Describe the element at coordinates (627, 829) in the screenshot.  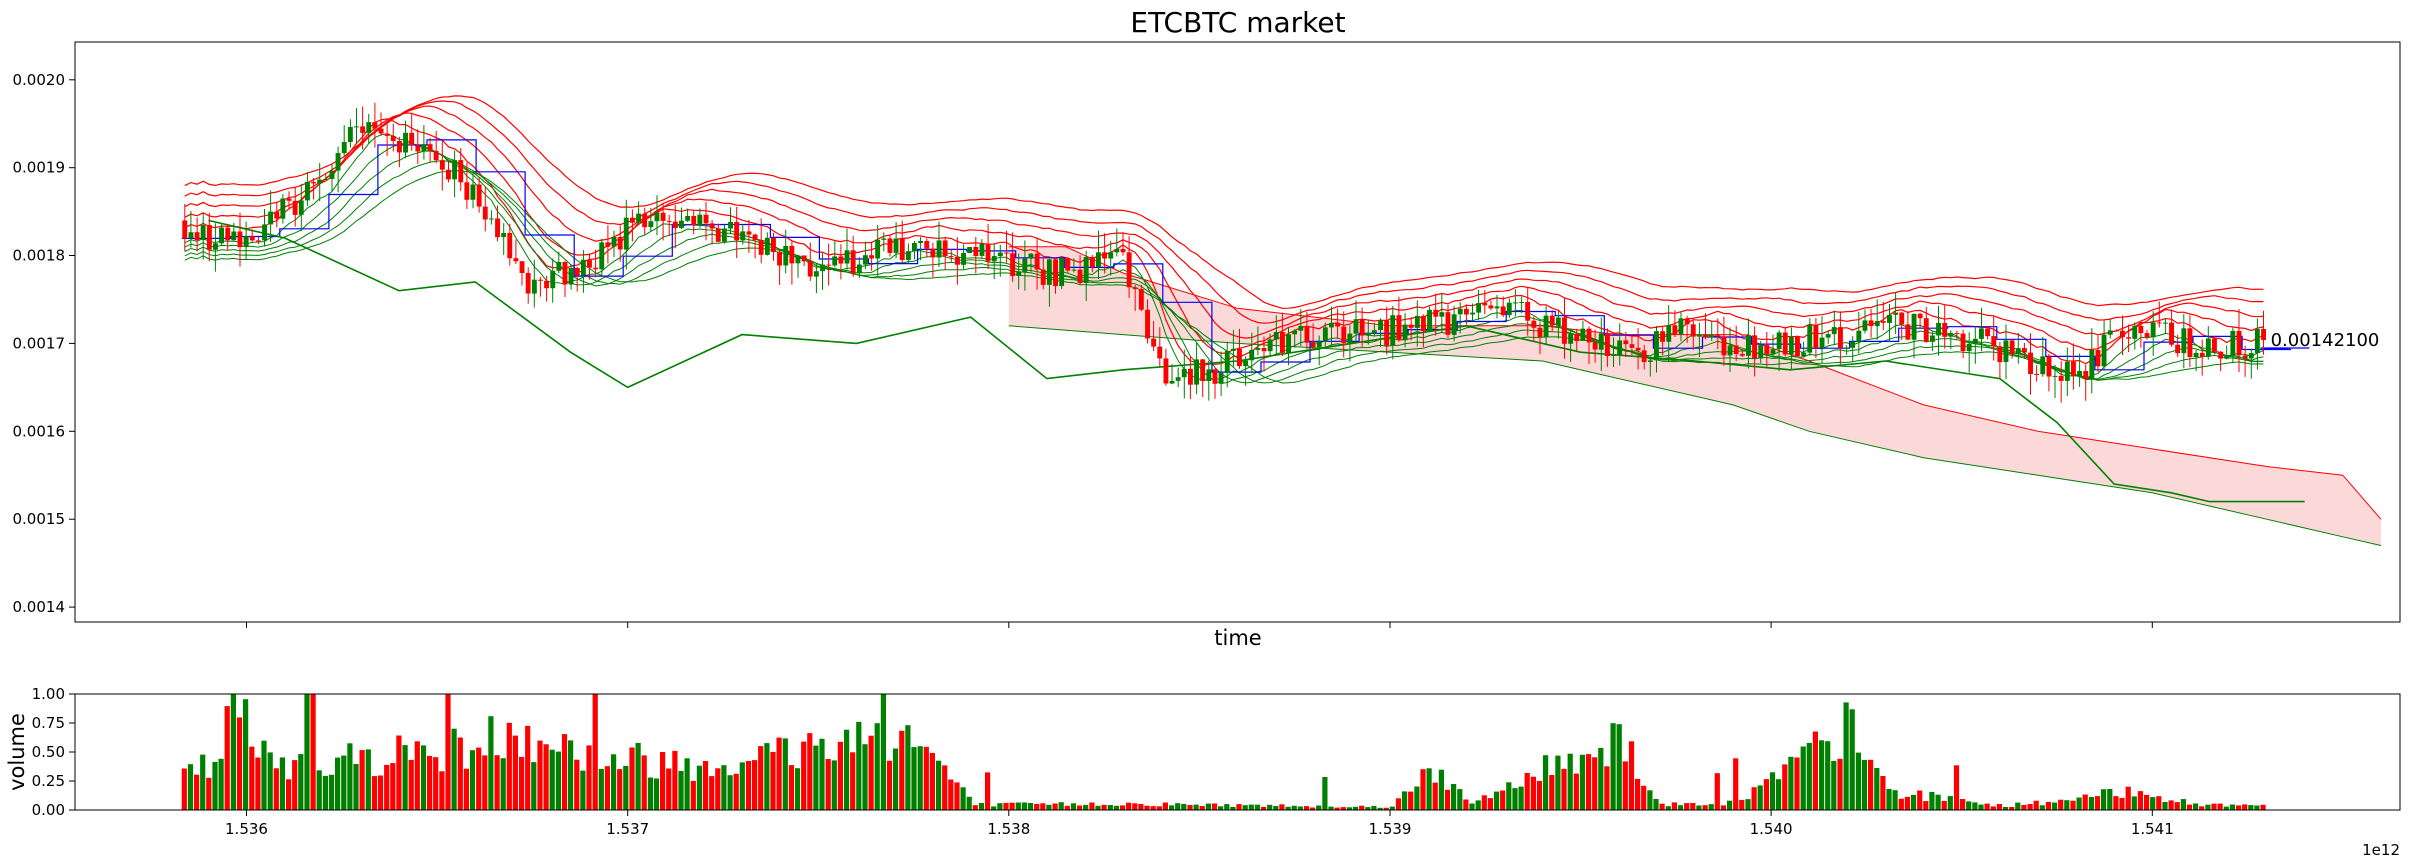
I see `x-tick-label: 1.537` at that location.